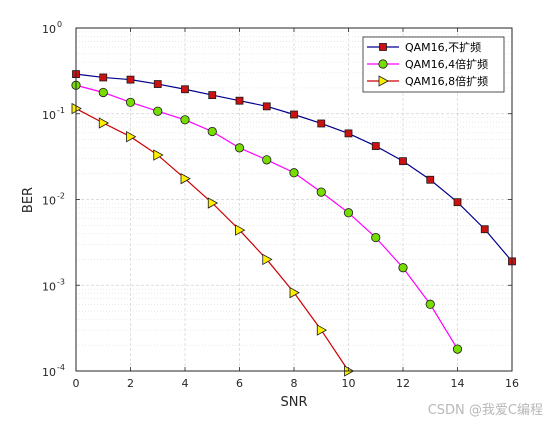  I want to click on legend-label: QAM16,4倍扩频, so click(446, 64).